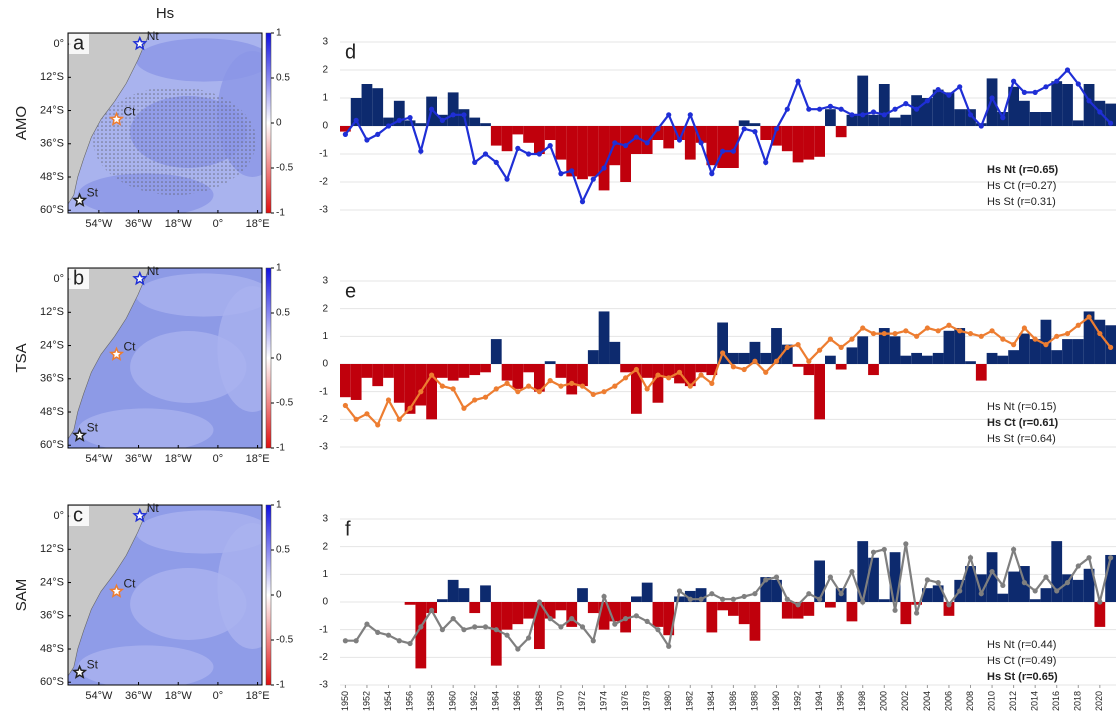 Image resolution: width=1118 pixels, height=719 pixels. Describe the element at coordinates (323, 657) in the screenshot. I see `y-tick-label: -2` at that location.